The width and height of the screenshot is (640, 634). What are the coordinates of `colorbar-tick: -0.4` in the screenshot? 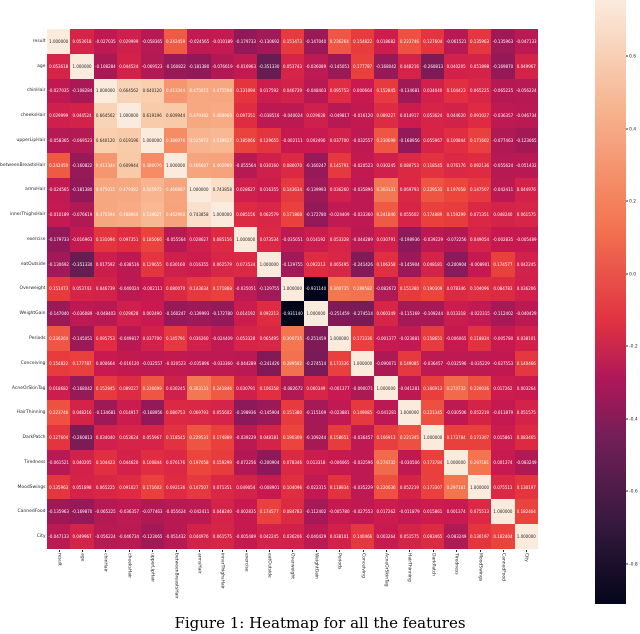 It's located at (632, 419).